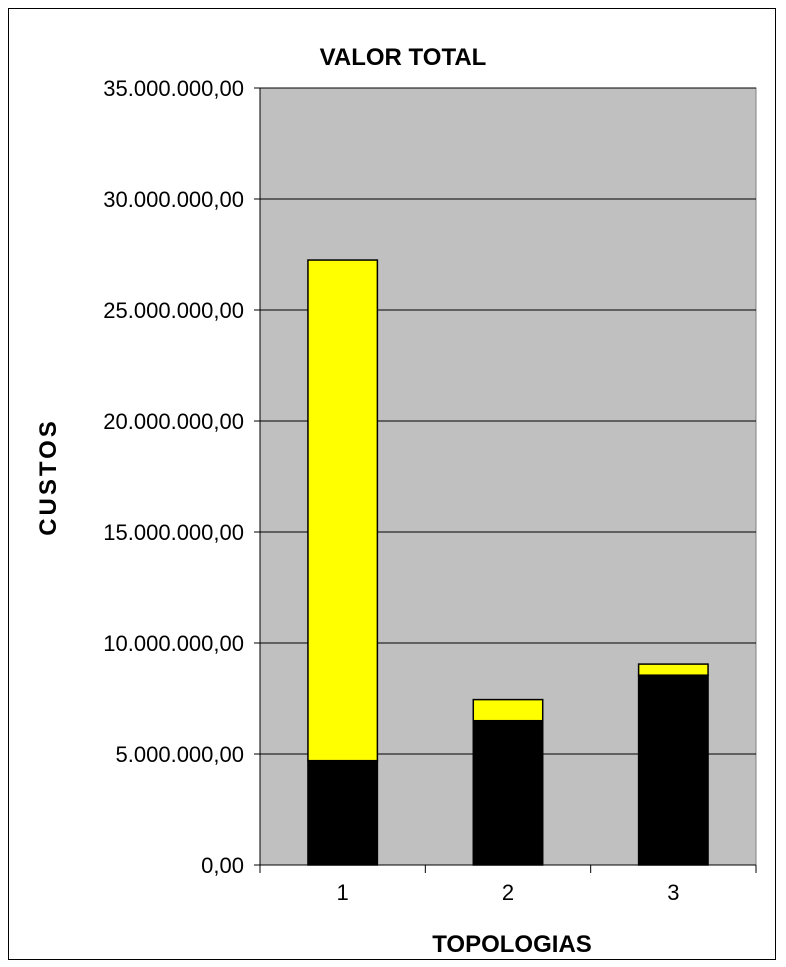  Describe the element at coordinates (512, 944) in the screenshot. I see `x-axis-title: TOPOLOGIAS` at that location.